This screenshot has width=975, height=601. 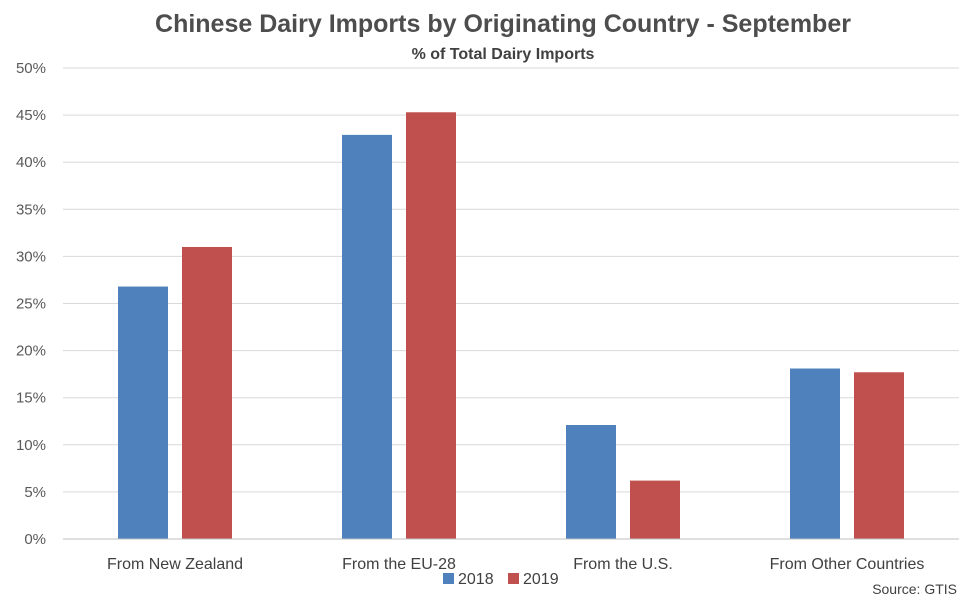 I want to click on y-axis-tick-labels: 0% 5% 10% 15% 20% 25% 30% 35% 40% 45% 50%, so click(x=31, y=304).